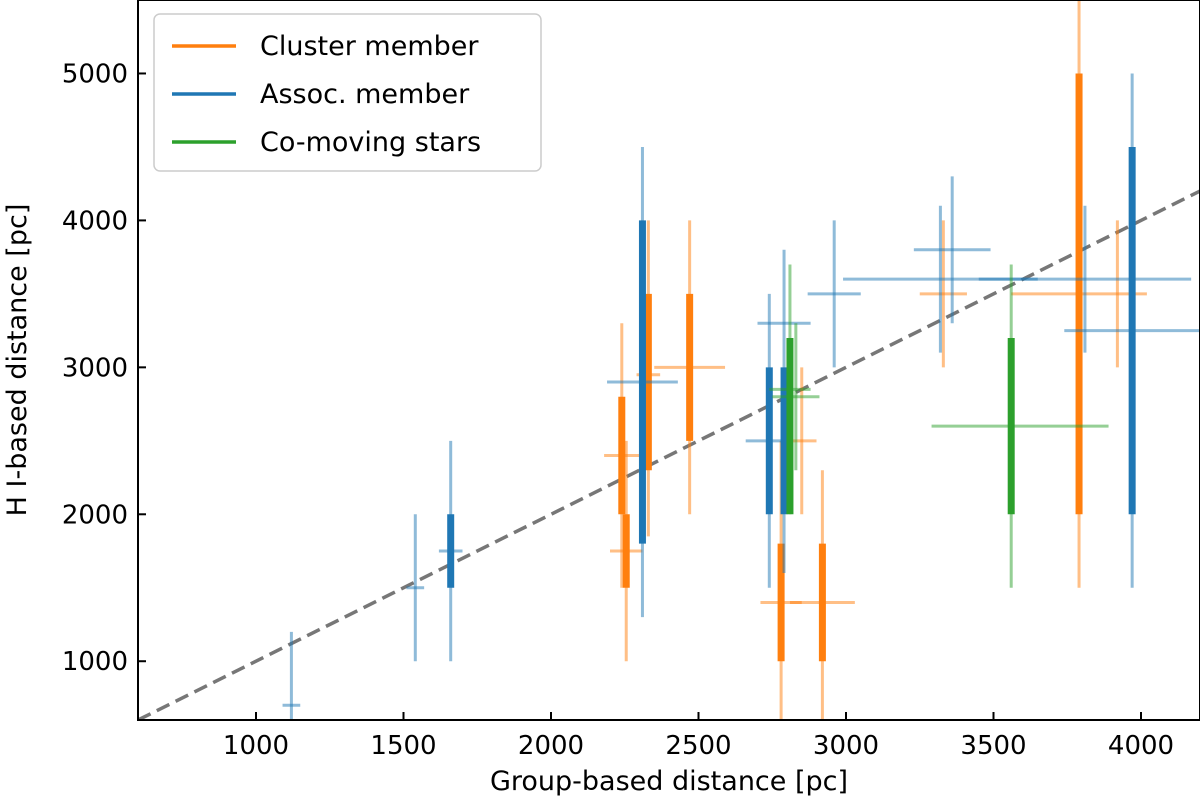 The height and width of the screenshot is (805, 1200). What do you see at coordinates (551, 746) in the screenshot?
I see `x-tick-label: 2000` at bounding box center [551, 746].